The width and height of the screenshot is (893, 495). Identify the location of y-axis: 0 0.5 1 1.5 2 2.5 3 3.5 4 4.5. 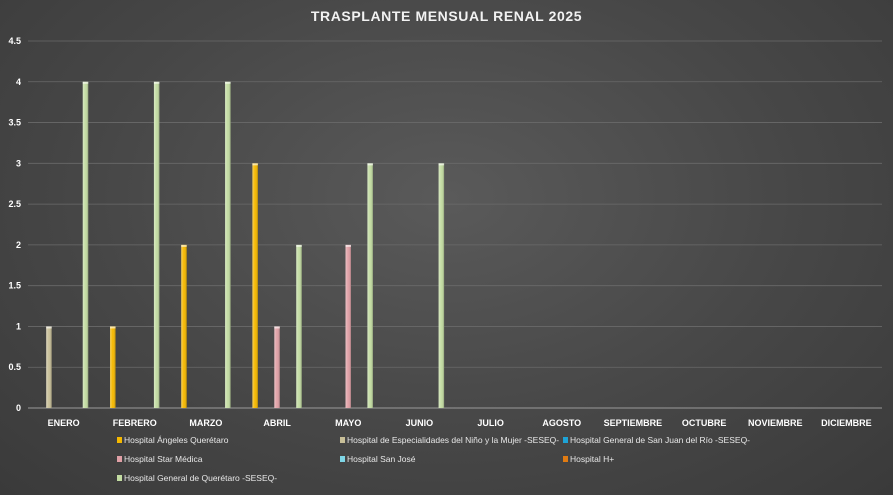
(14, 224).